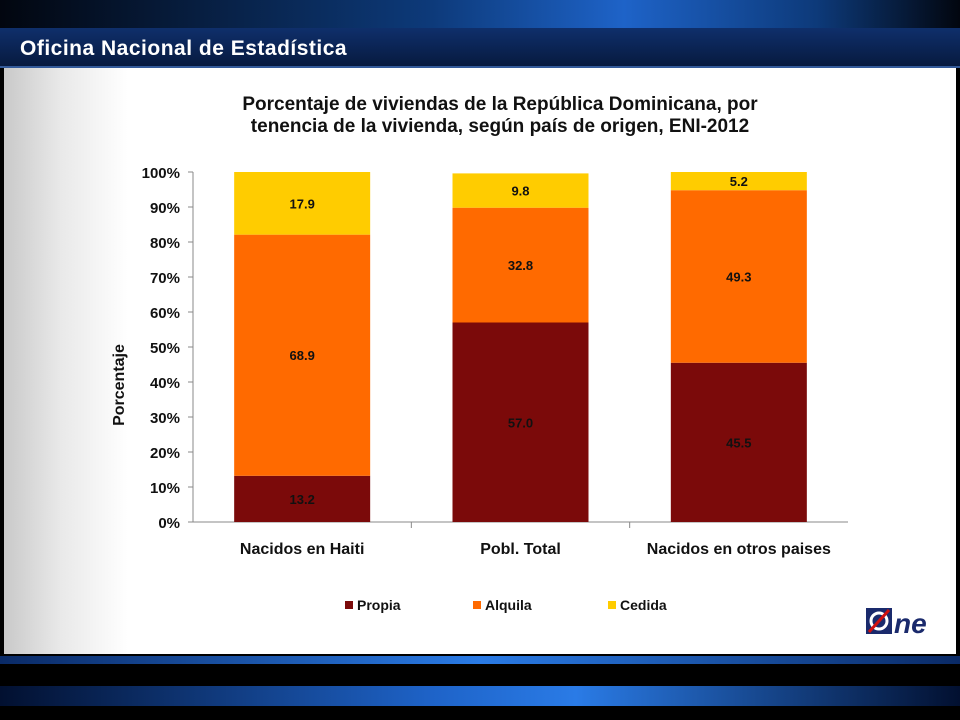 The height and width of the screenshot is (720, 960). Describe the element at coordinates (480, 696) in the screenshot. I see `bottom-stripe-lower` at that location.